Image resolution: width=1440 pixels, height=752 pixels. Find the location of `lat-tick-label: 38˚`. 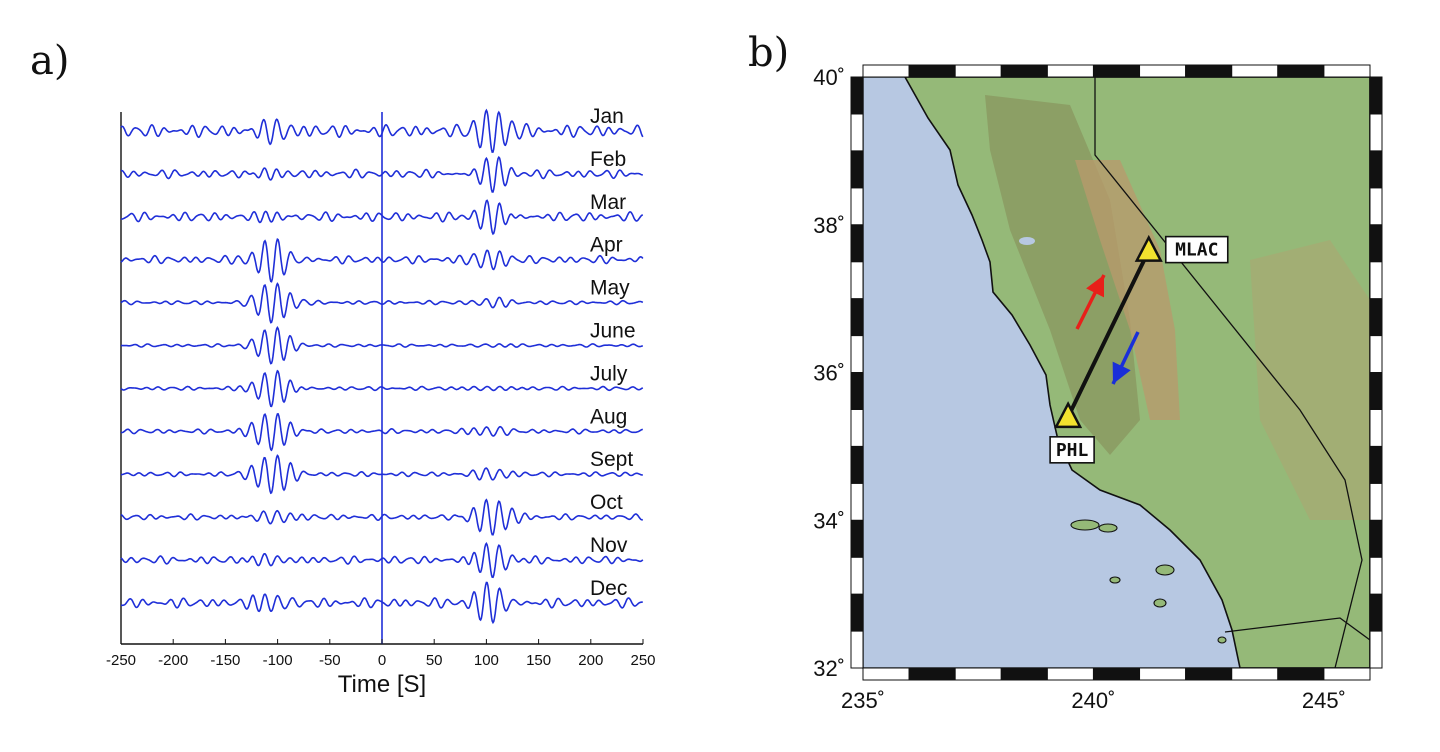

lat-tick-label: 38˚ is located at coordinates (829, 225).